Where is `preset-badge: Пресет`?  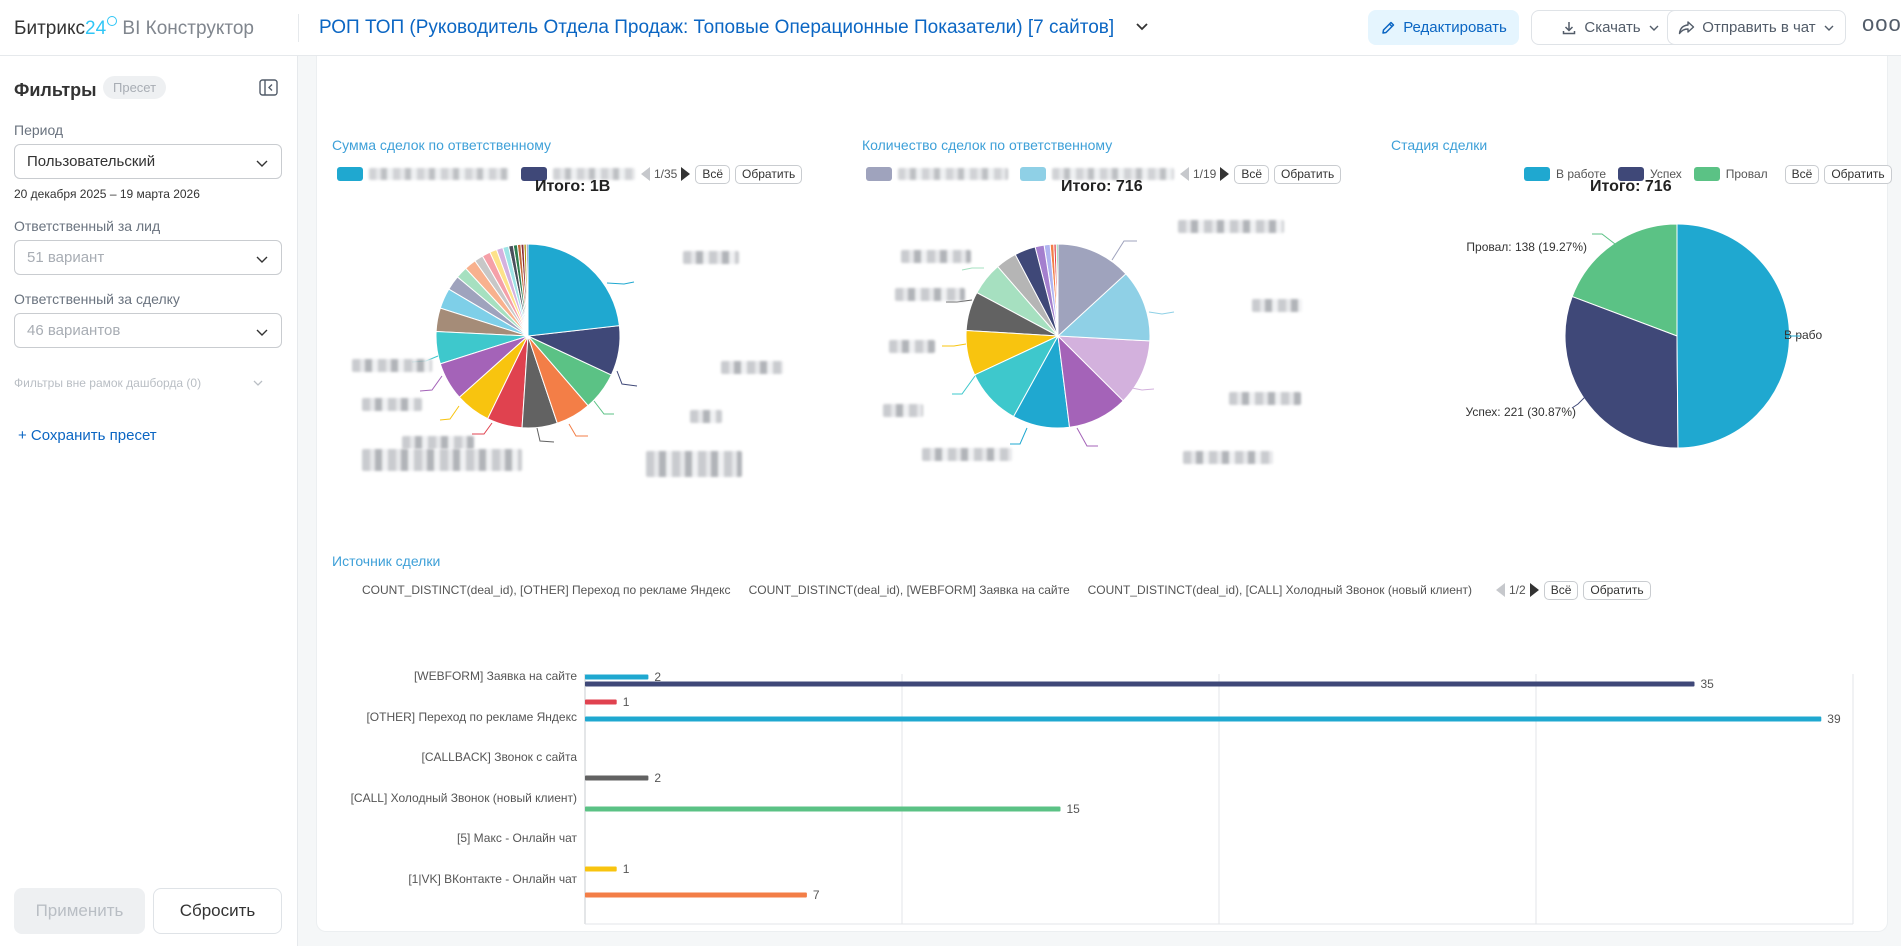 preset-badge: Пресет is located at coordinates (135, 87).